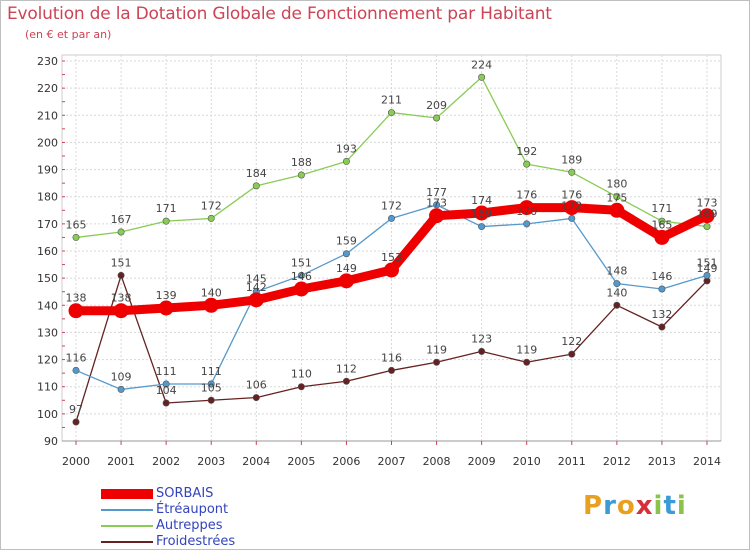  I want to click on chart-legend: SORBAIS Étréaupont Autreppes Froidestrées, so click(231, 518).